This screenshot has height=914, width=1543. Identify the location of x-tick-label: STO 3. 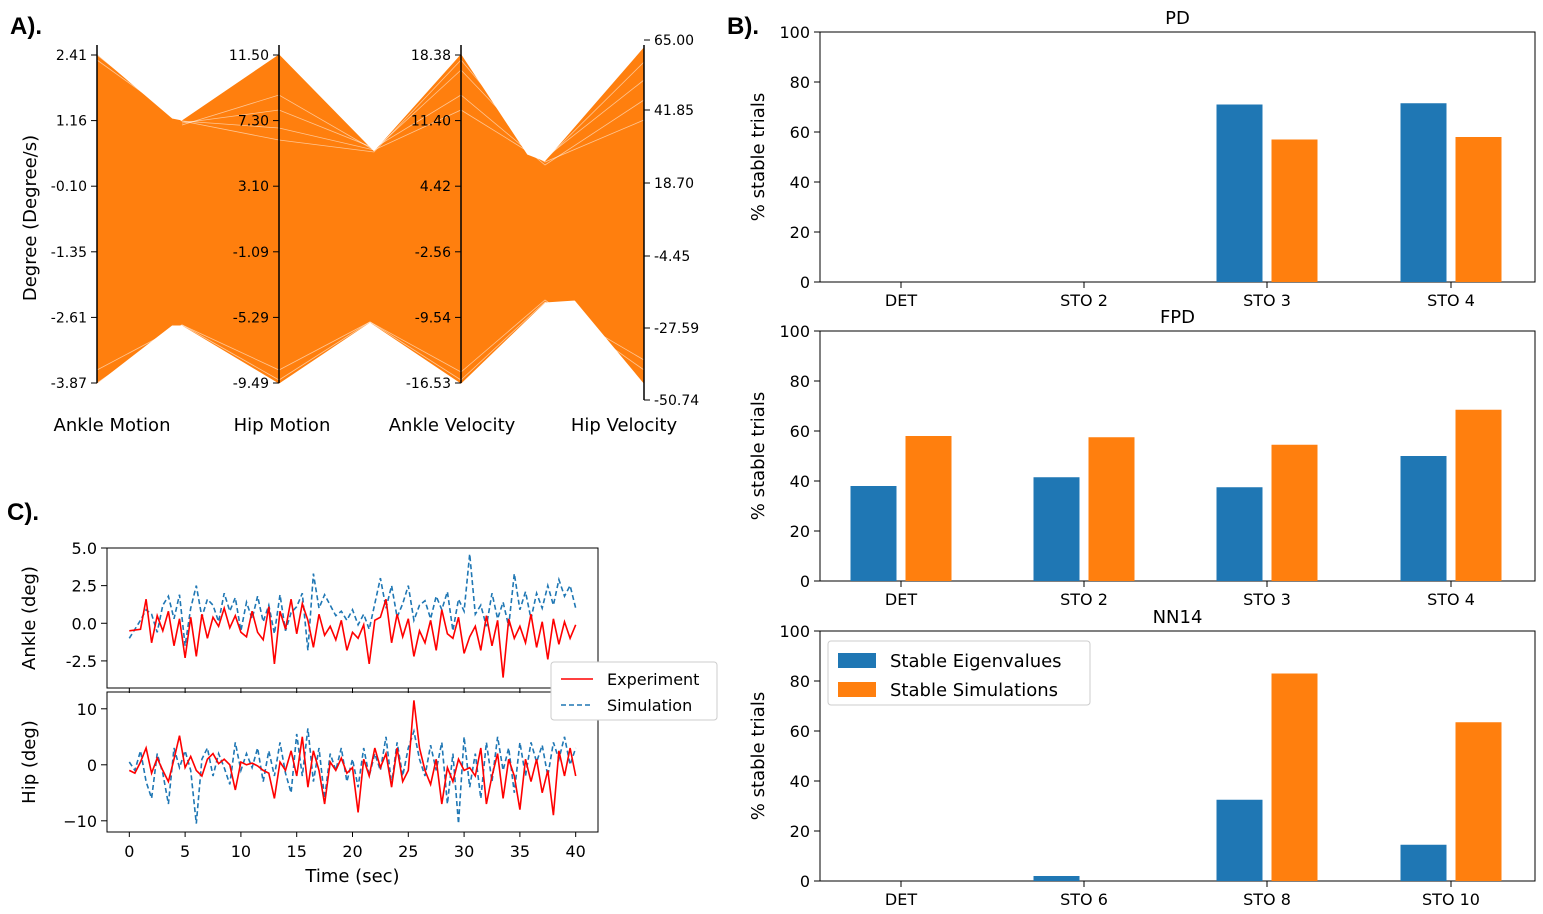
(1267, 599).